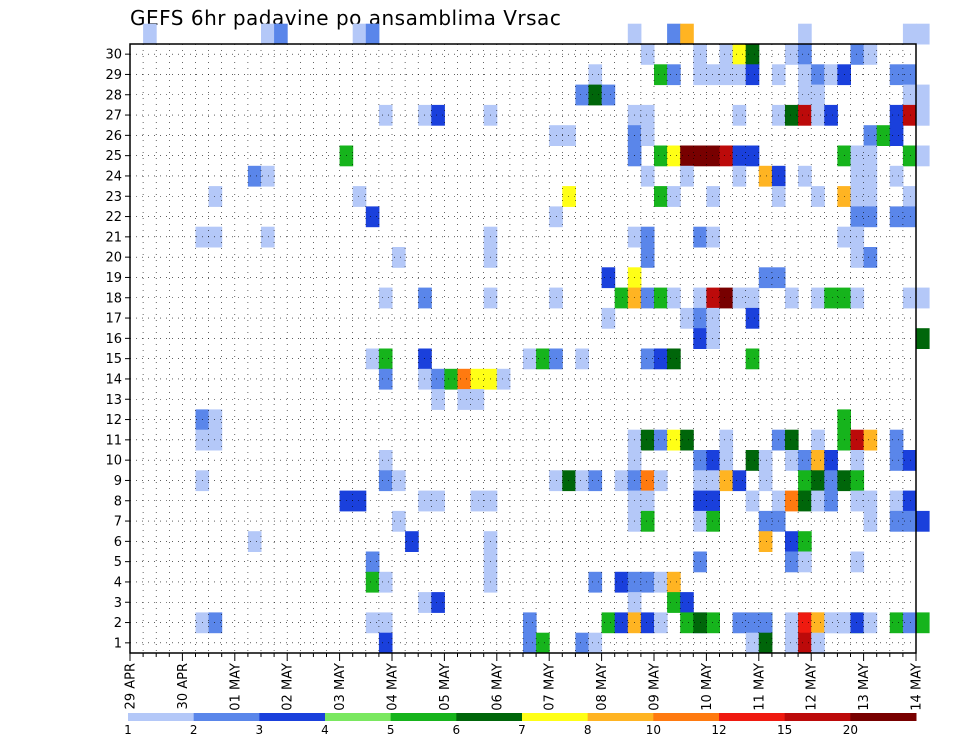 This screenshot has height=742, width=960. What do you see at coordinates (653, 730) in the screenshot?
I see `legend-label: 10` at bounding box center [653, 730].